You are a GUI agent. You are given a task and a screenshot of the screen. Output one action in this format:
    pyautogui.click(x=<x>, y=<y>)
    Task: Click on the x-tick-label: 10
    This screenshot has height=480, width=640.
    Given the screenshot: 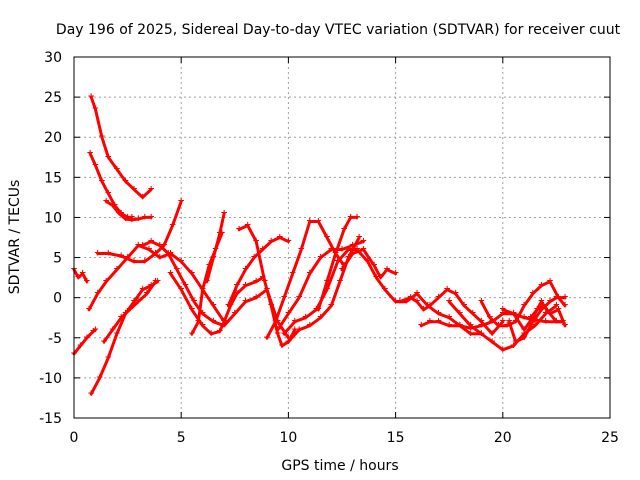 What is the action you would take?
    pyautogui.click(x=288, y=438)
    